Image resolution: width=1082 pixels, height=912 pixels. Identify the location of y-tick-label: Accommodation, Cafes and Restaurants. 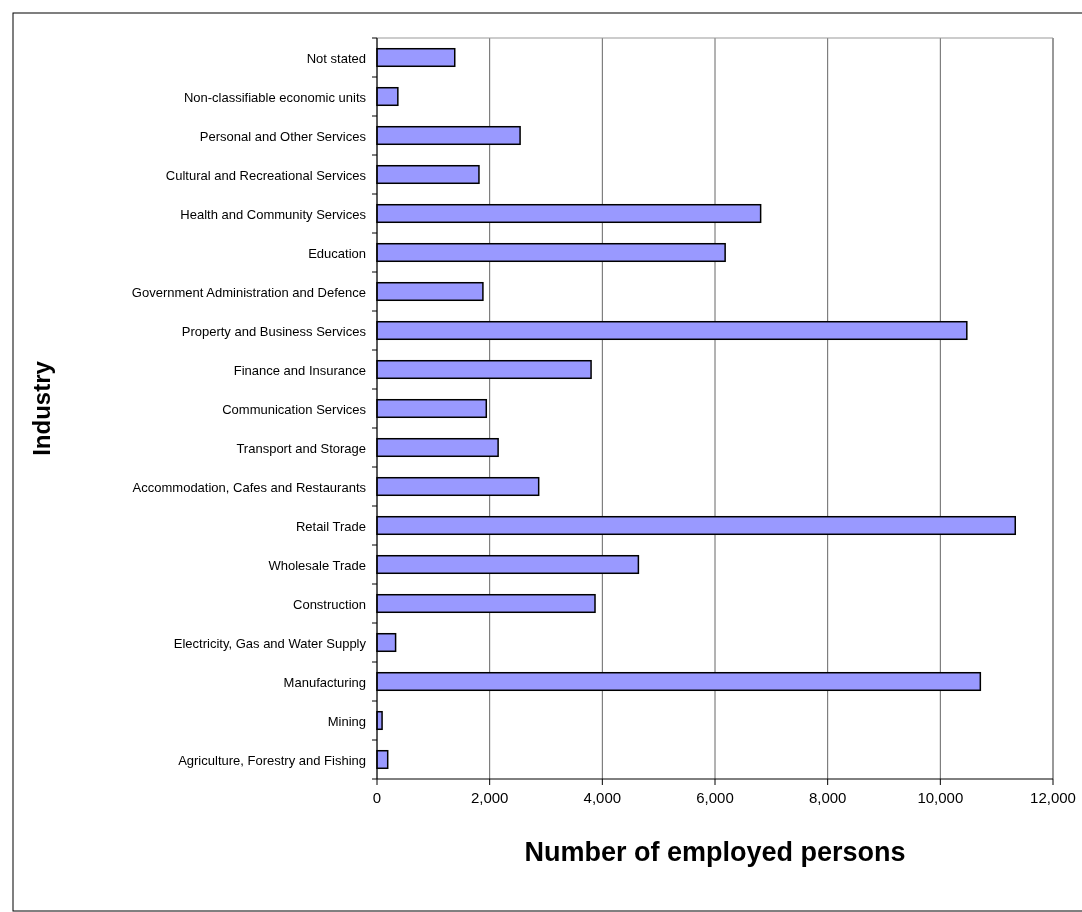
(249, 487).